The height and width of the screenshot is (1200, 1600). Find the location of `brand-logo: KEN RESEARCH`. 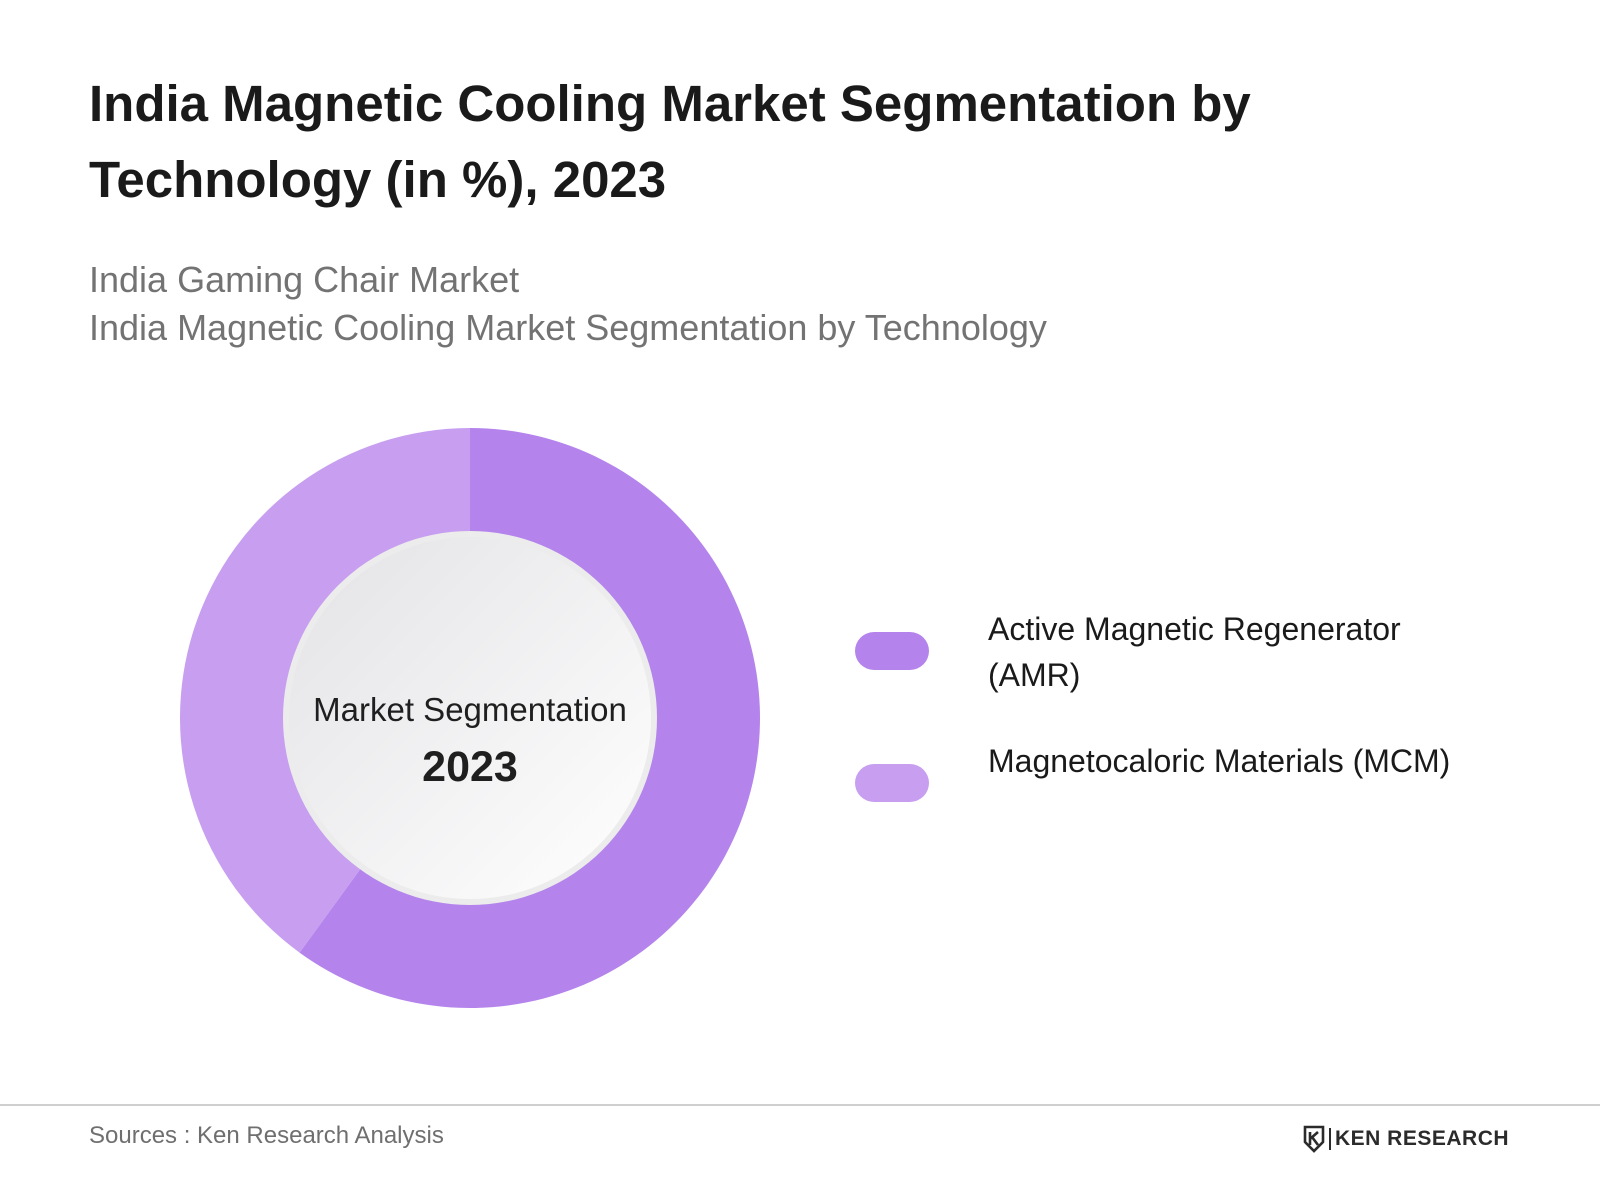

brand-logo: KEN RESEARCH is located at coordinates (1409, 1139).